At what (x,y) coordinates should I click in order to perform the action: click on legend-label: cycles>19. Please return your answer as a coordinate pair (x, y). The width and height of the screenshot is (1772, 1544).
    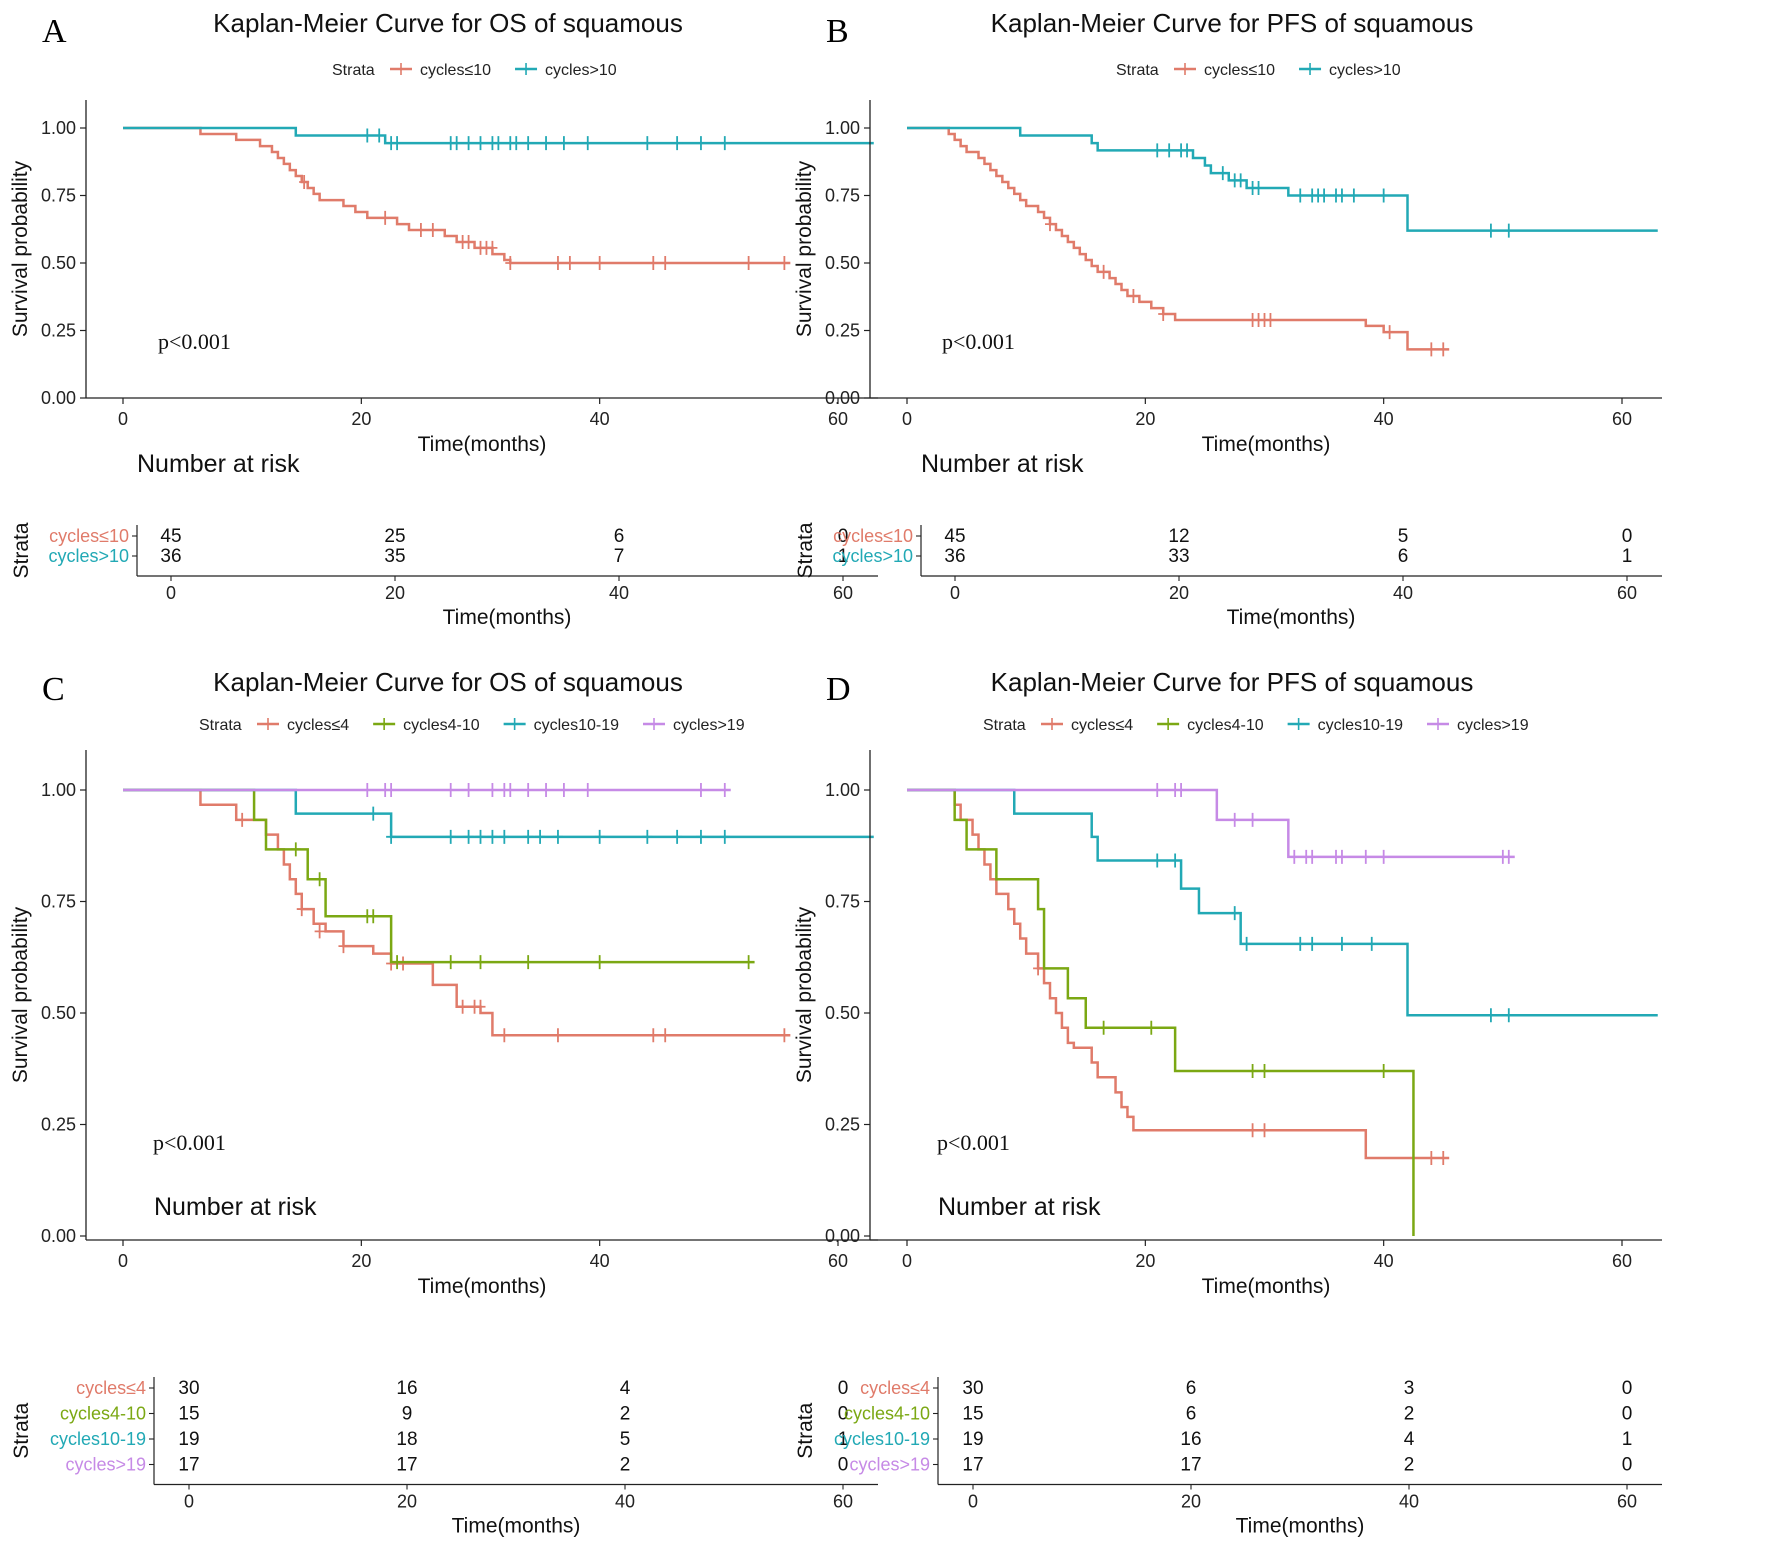
    Looking at the image, I should click on (1493, 725).